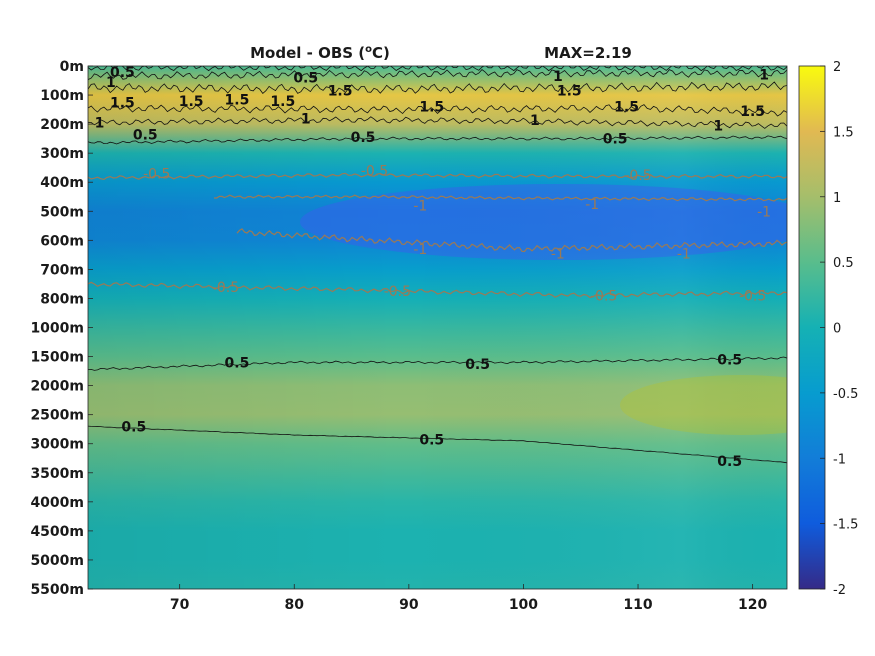  I want to click on colorbar-tick-label: 0.5, so click(843, 263).